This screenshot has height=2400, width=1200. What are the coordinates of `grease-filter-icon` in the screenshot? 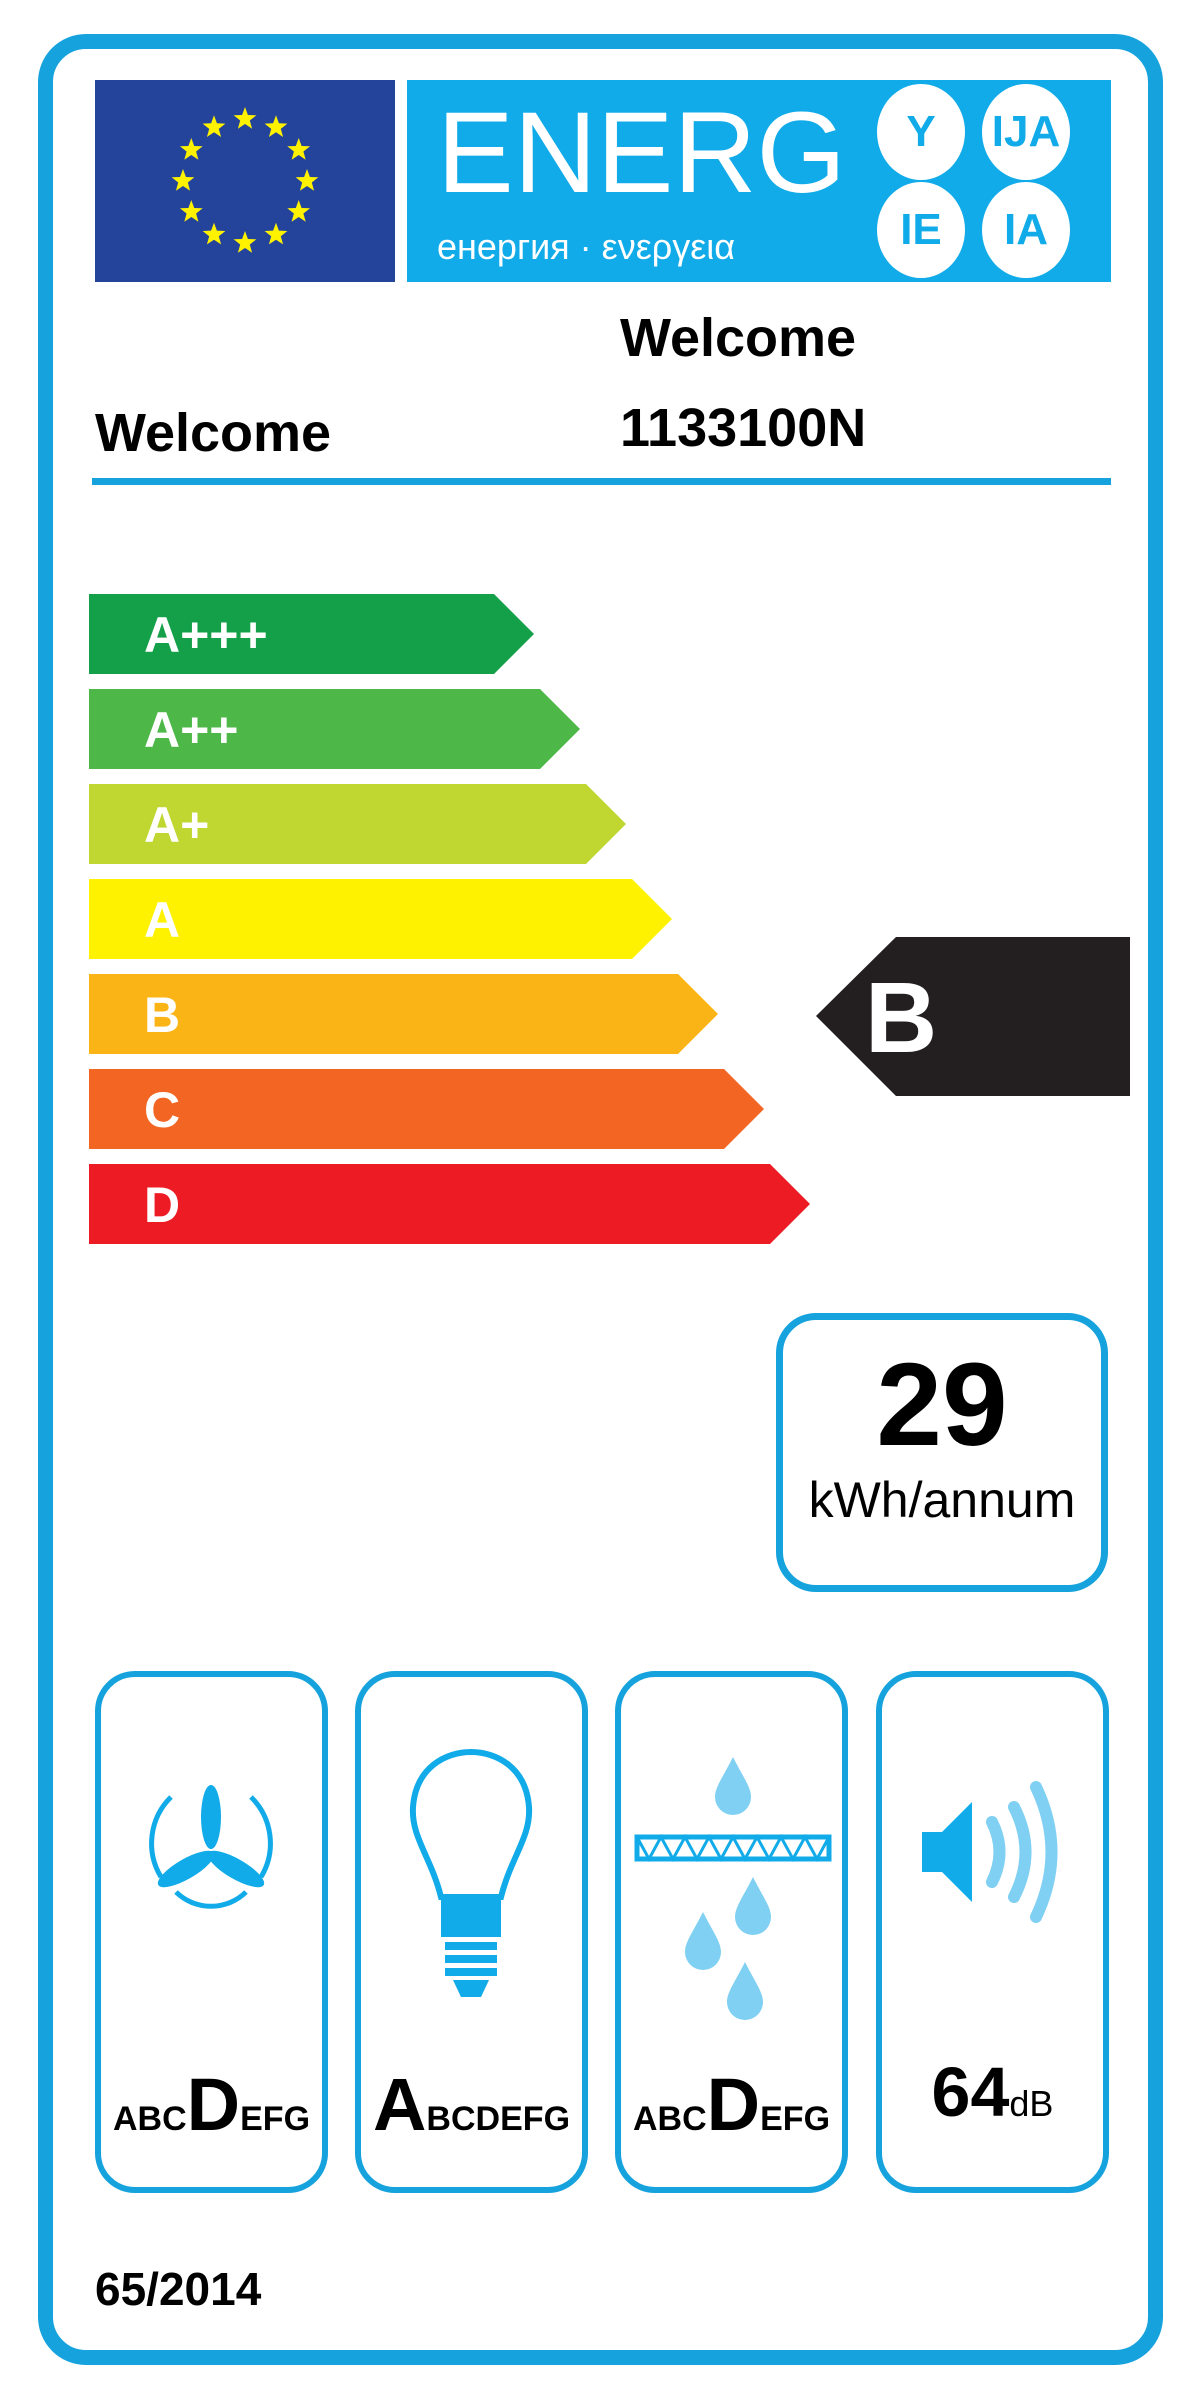 It's located at (733, 1888).